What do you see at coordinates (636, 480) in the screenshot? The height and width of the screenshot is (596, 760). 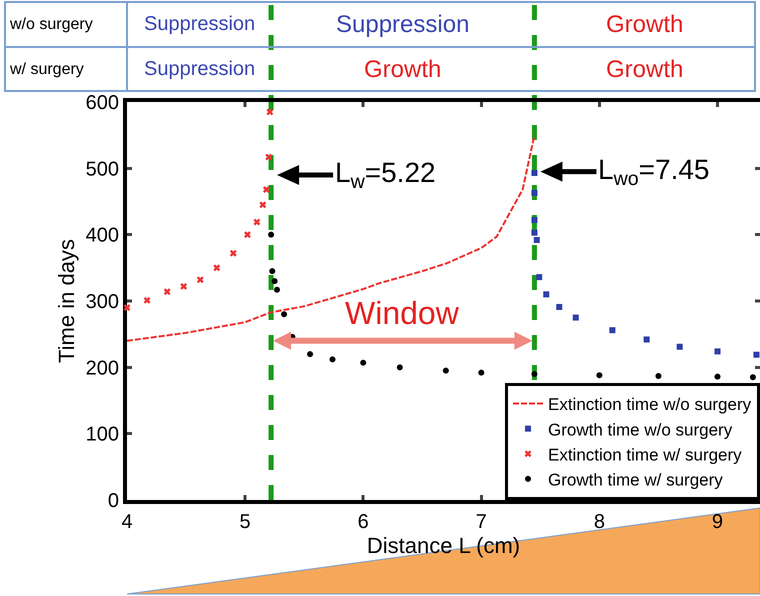 I see `legend-label: Growth time w/ surgery` at bounding box center [636, 480].